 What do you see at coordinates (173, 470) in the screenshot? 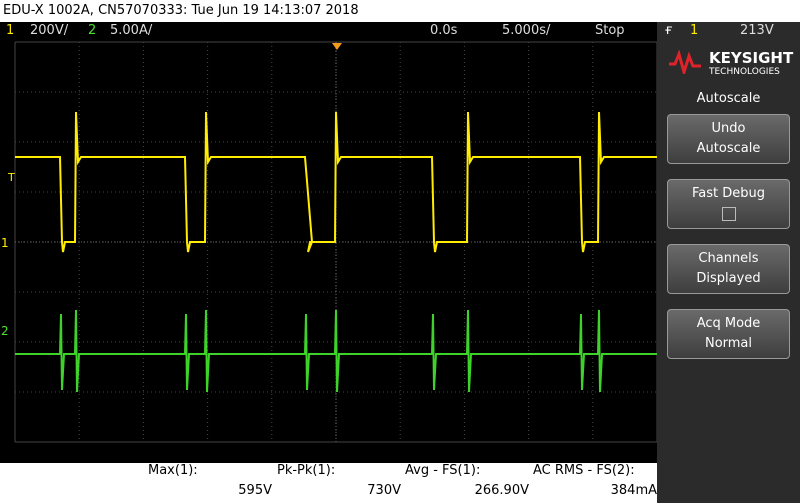
I see `measurement-label: Max(1):` at bounding box center [173, 470].